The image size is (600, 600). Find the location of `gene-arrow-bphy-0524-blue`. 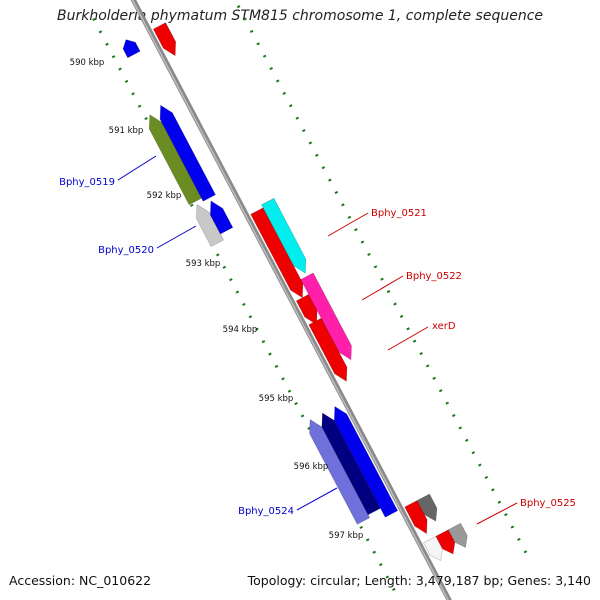

gene-arrow-bphy-0524-blue is located at coordinates (366, 461).